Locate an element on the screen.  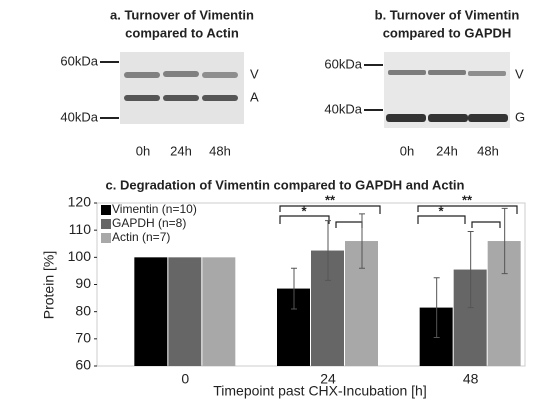
marker-lines is located at coordinates (241, 90).